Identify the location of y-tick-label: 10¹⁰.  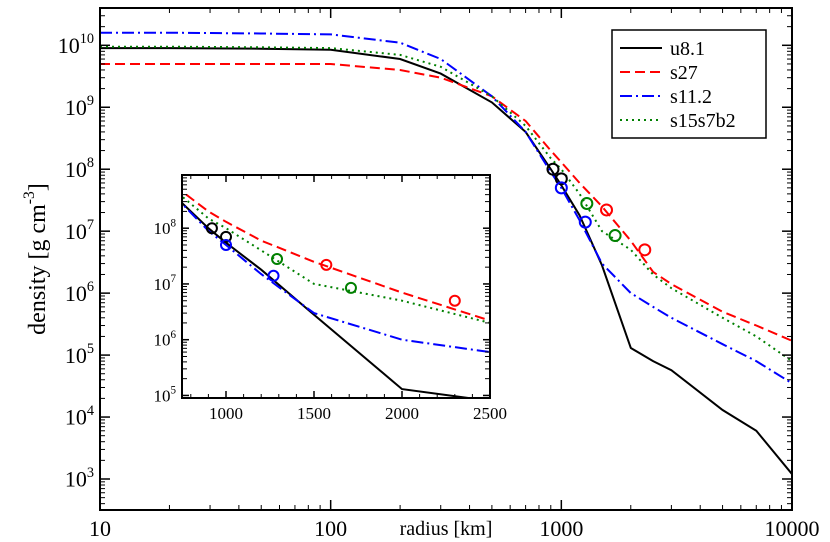
(76, 44).